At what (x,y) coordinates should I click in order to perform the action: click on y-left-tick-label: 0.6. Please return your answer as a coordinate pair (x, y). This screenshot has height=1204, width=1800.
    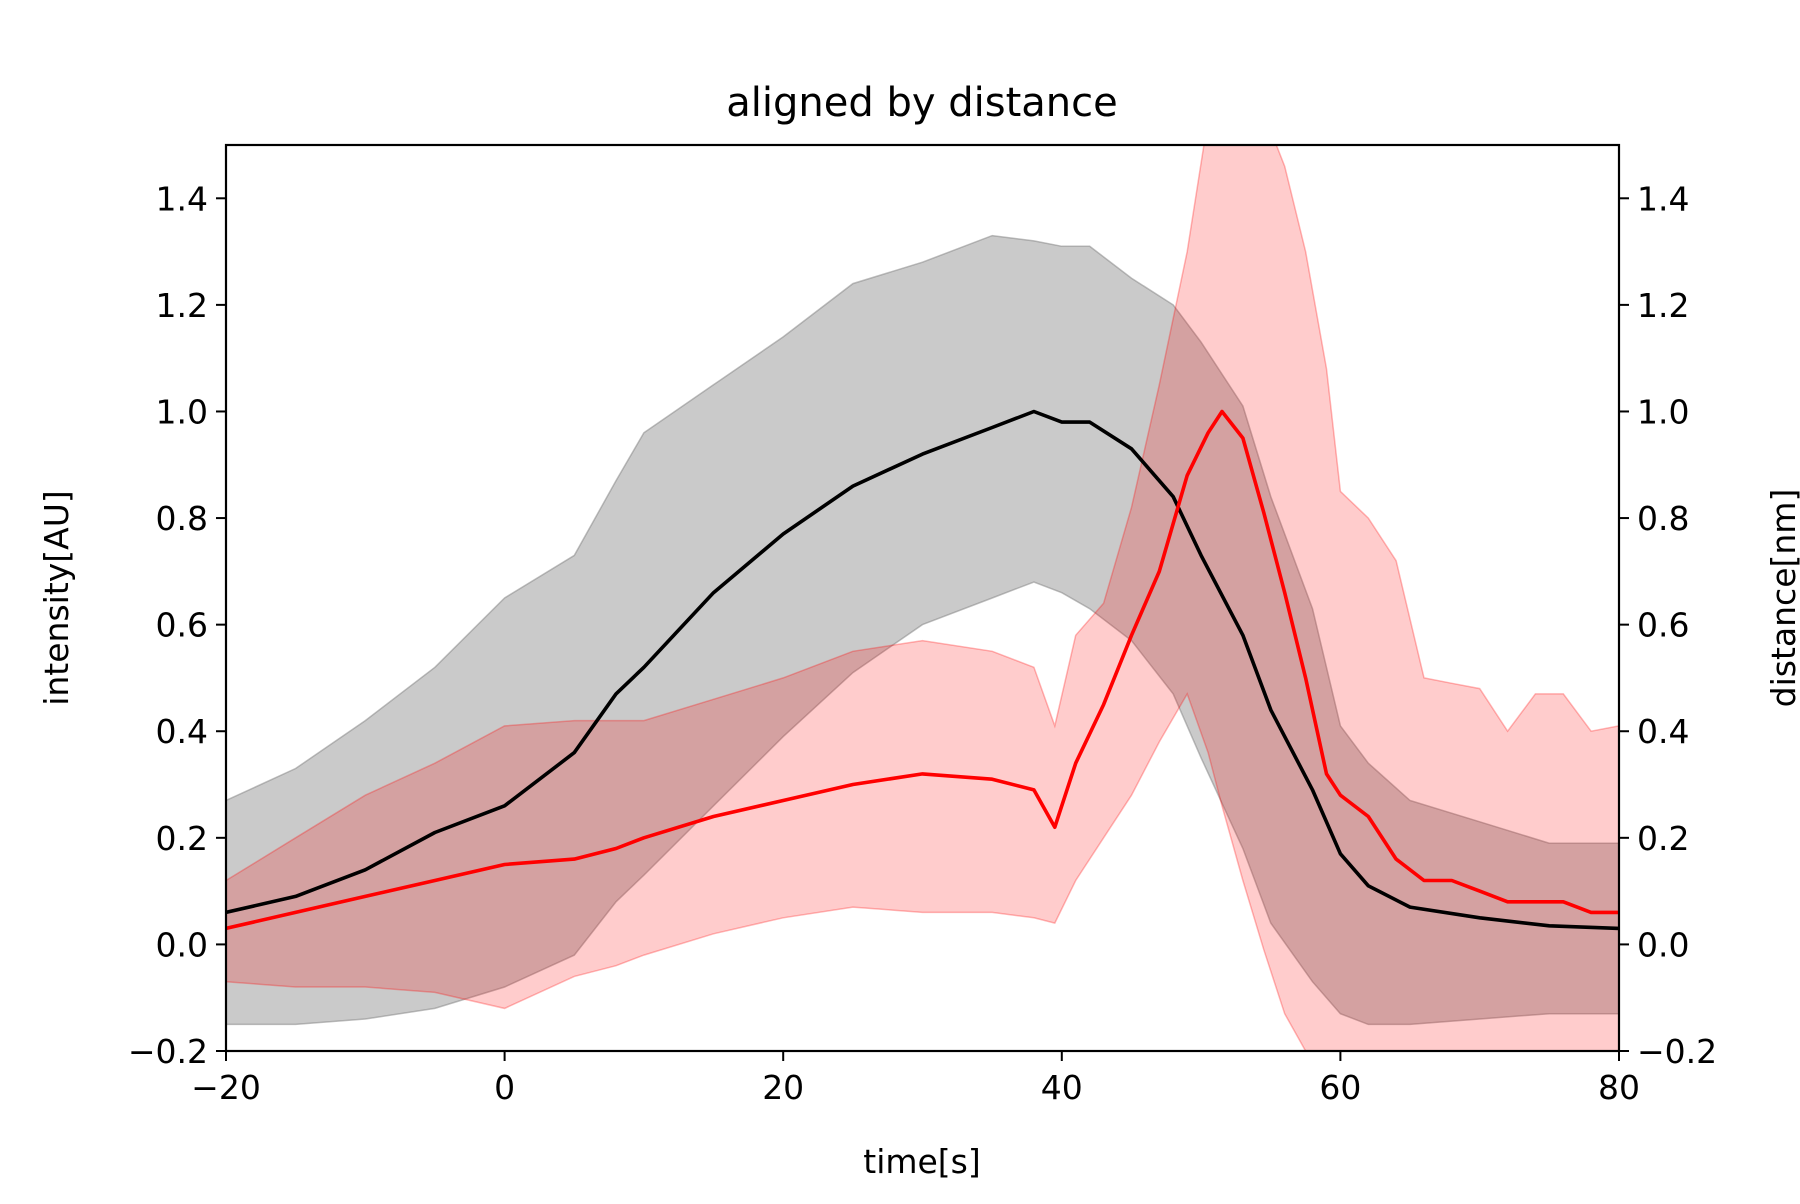
    Looking at the image, I should click on (182, 625).